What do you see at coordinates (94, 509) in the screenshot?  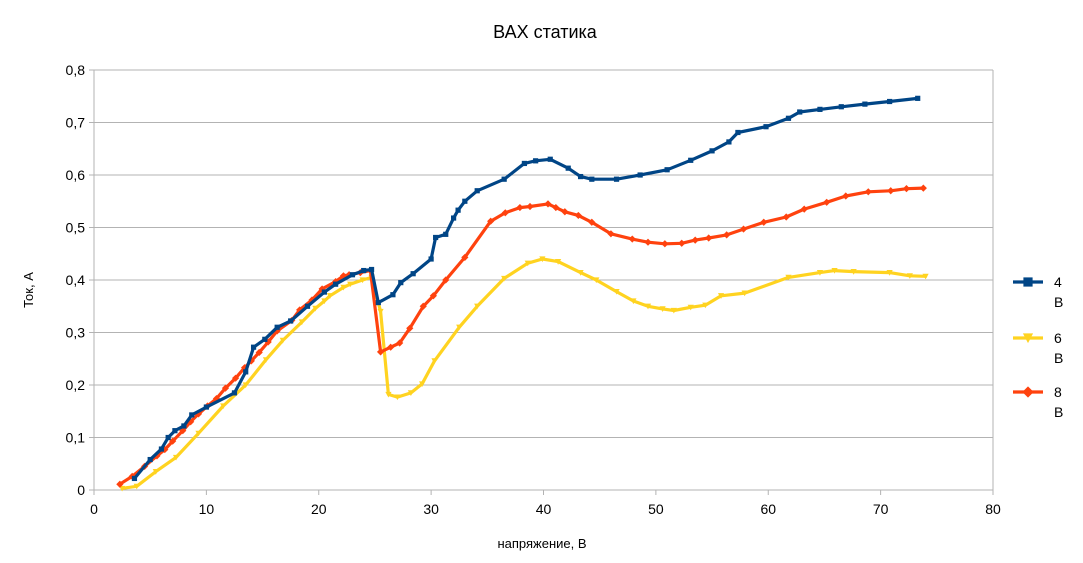 I see `x-tick-label: 0` at bounding box center [94, 509].